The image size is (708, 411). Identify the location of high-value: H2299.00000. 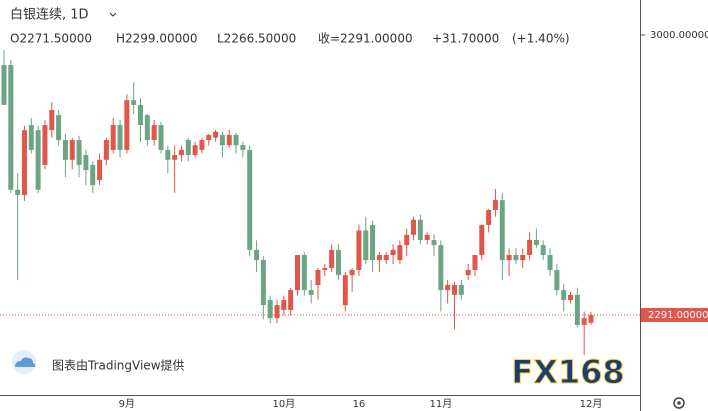
(157, 39).